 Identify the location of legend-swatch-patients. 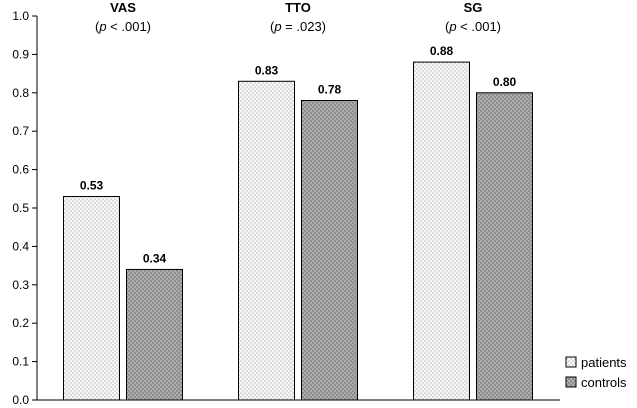
(571, 362).